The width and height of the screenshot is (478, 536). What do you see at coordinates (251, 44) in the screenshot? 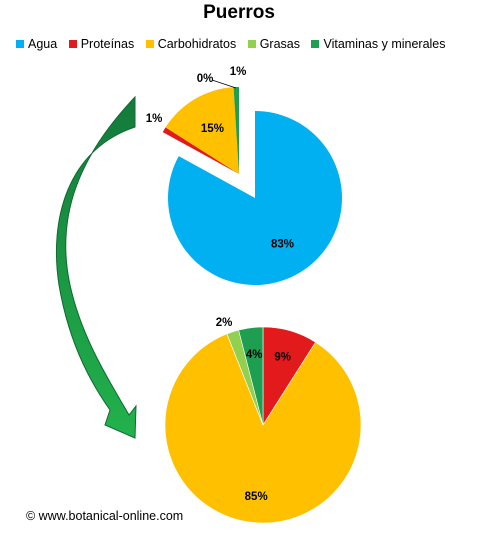
I see `legend-swatch-grasas` at bounding box center [251, 44].